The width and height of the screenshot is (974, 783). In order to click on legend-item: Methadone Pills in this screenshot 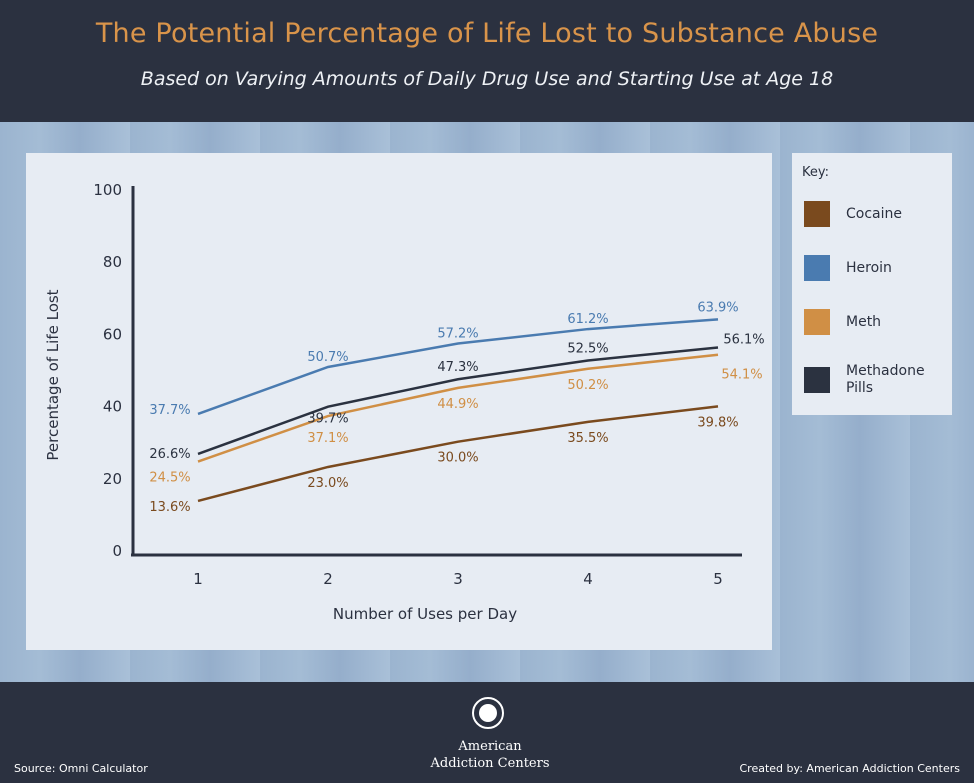, I will do `click(870, 380)`.